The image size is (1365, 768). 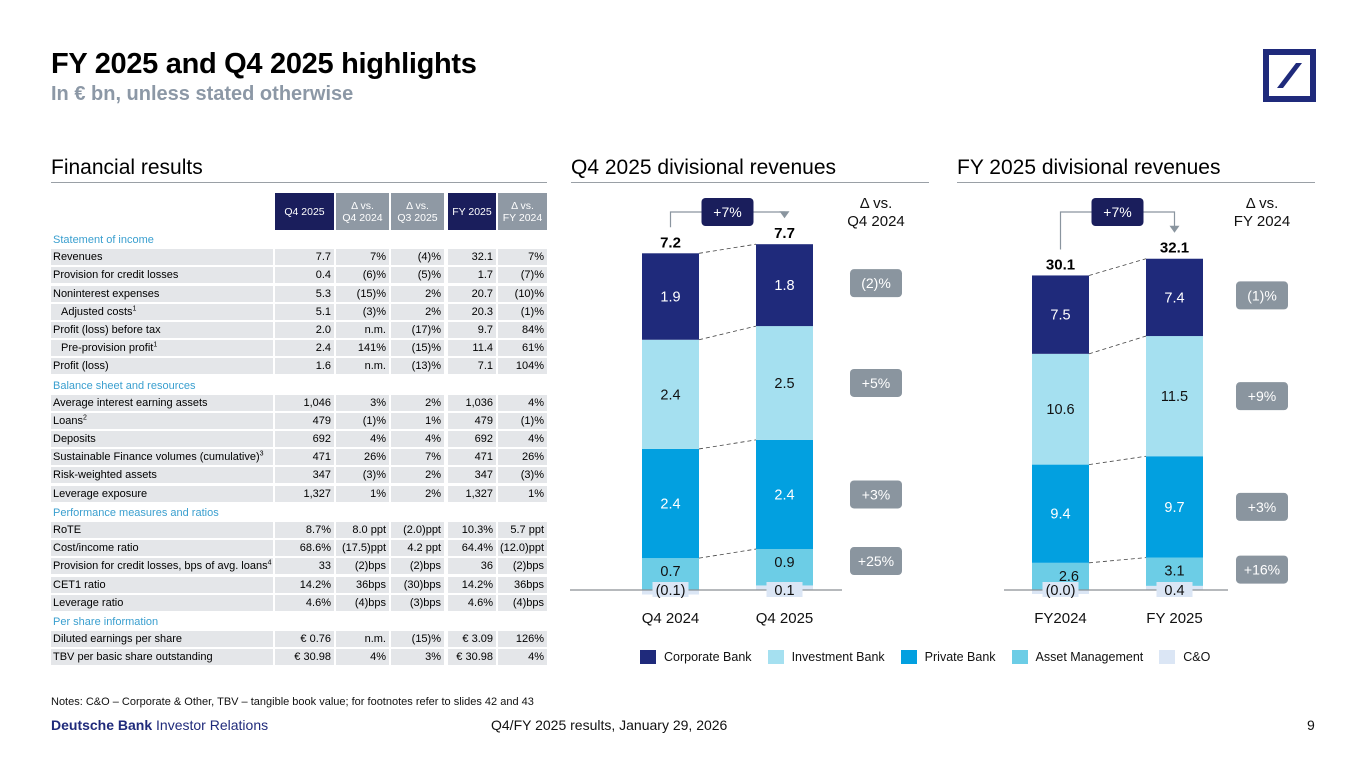 What do you see at coordinates (162, 439) in the screenshot?
I see `row-label: Deposits` at bounding box center [162, 439].